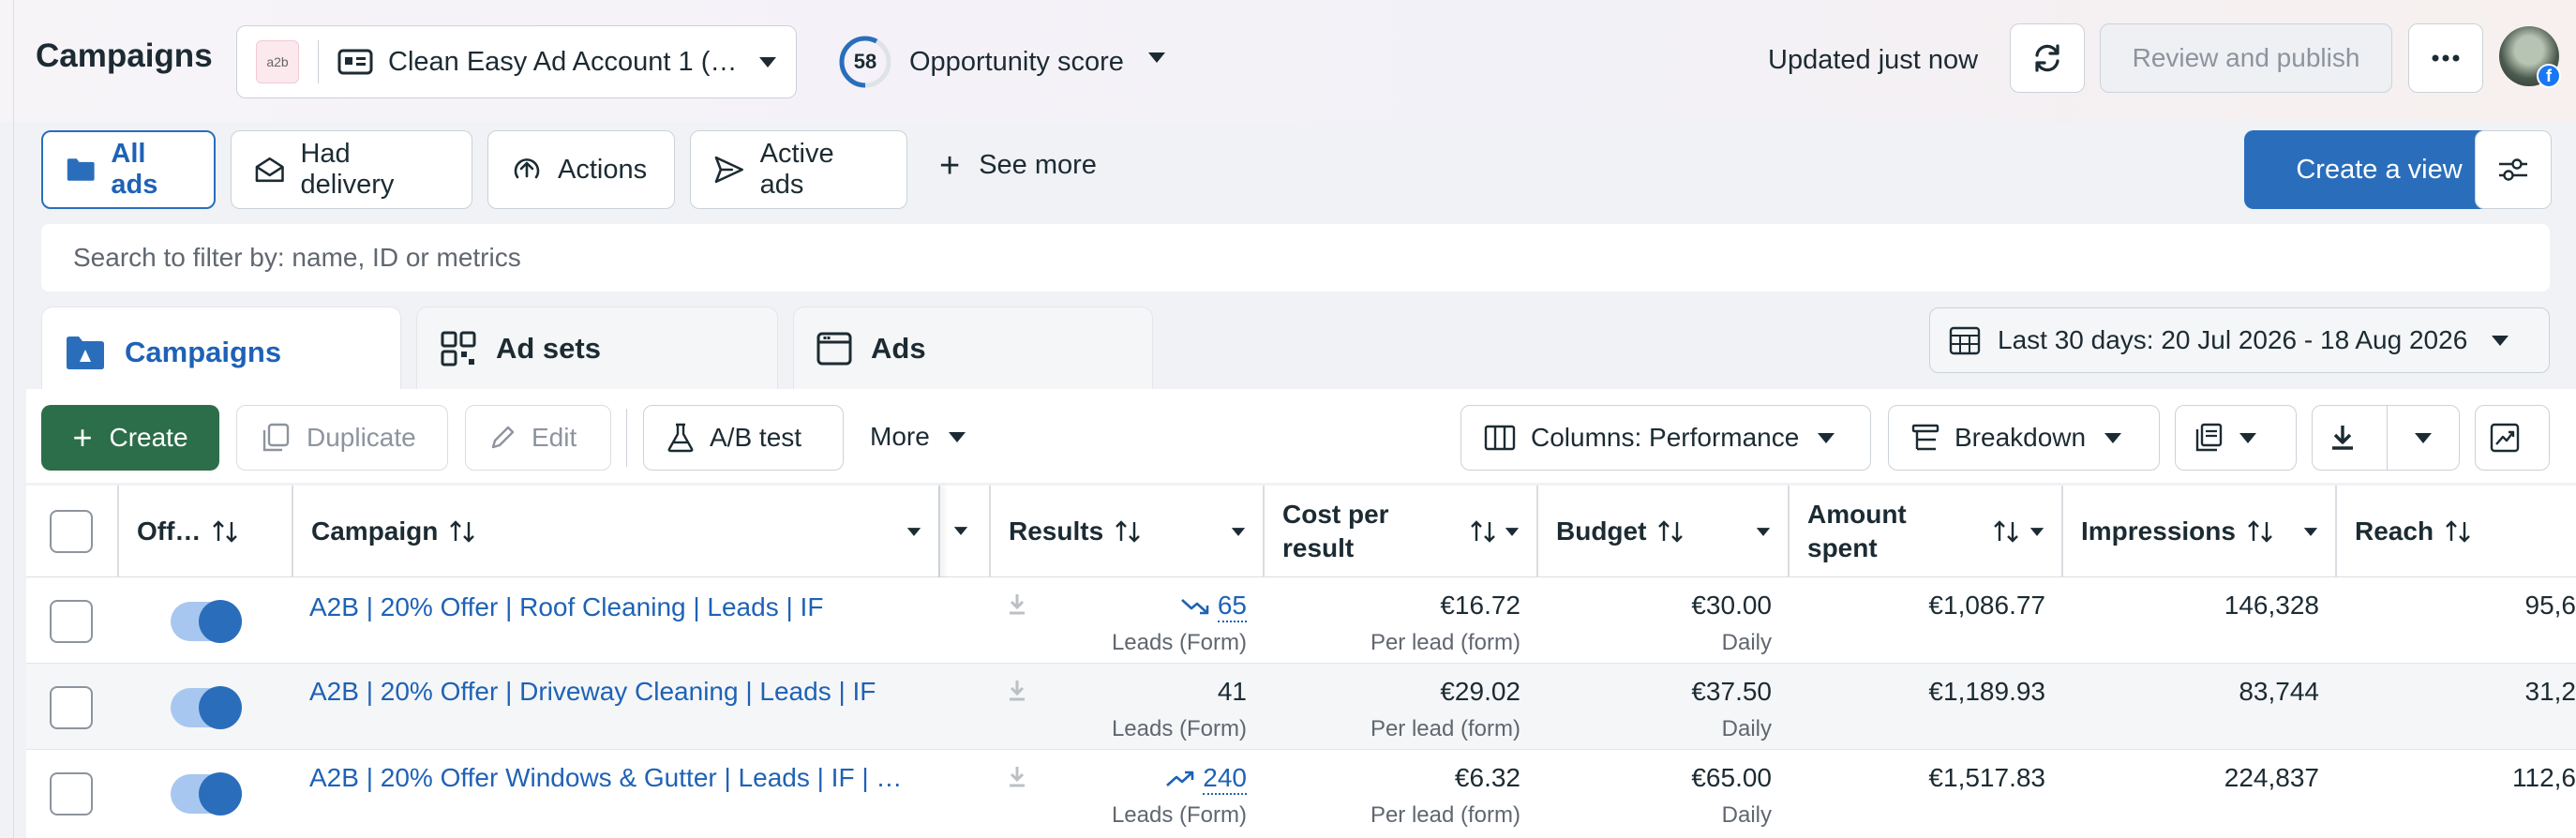 This screenshot has height=838, width=2576. Describe the element at coordinates (362, 438) in the screenshot. I see `duplicate-label: Duplicate` at that location.